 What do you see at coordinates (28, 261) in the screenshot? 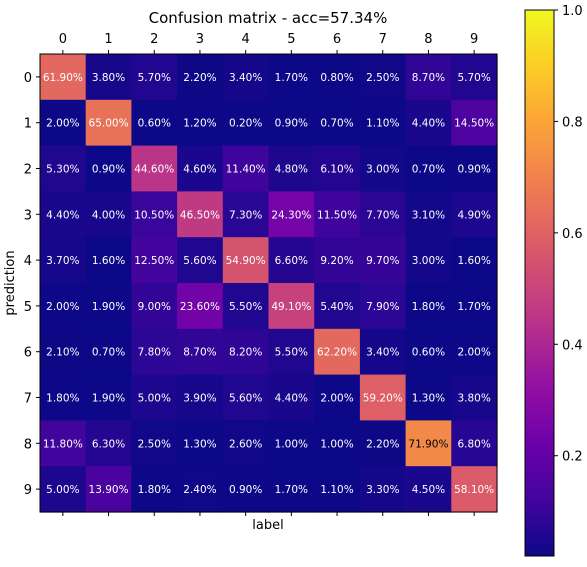
I see `y-tick-label: 4` at bounding box center [28, 261].